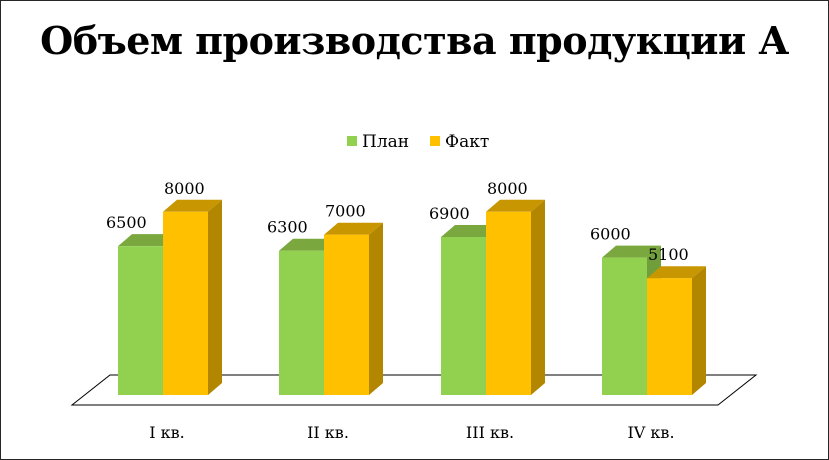 The image size is (829, 460). Describe the element at coordinates (668, 254) in the screenshot. I see `data-label-fact-4: 5100` at that location.